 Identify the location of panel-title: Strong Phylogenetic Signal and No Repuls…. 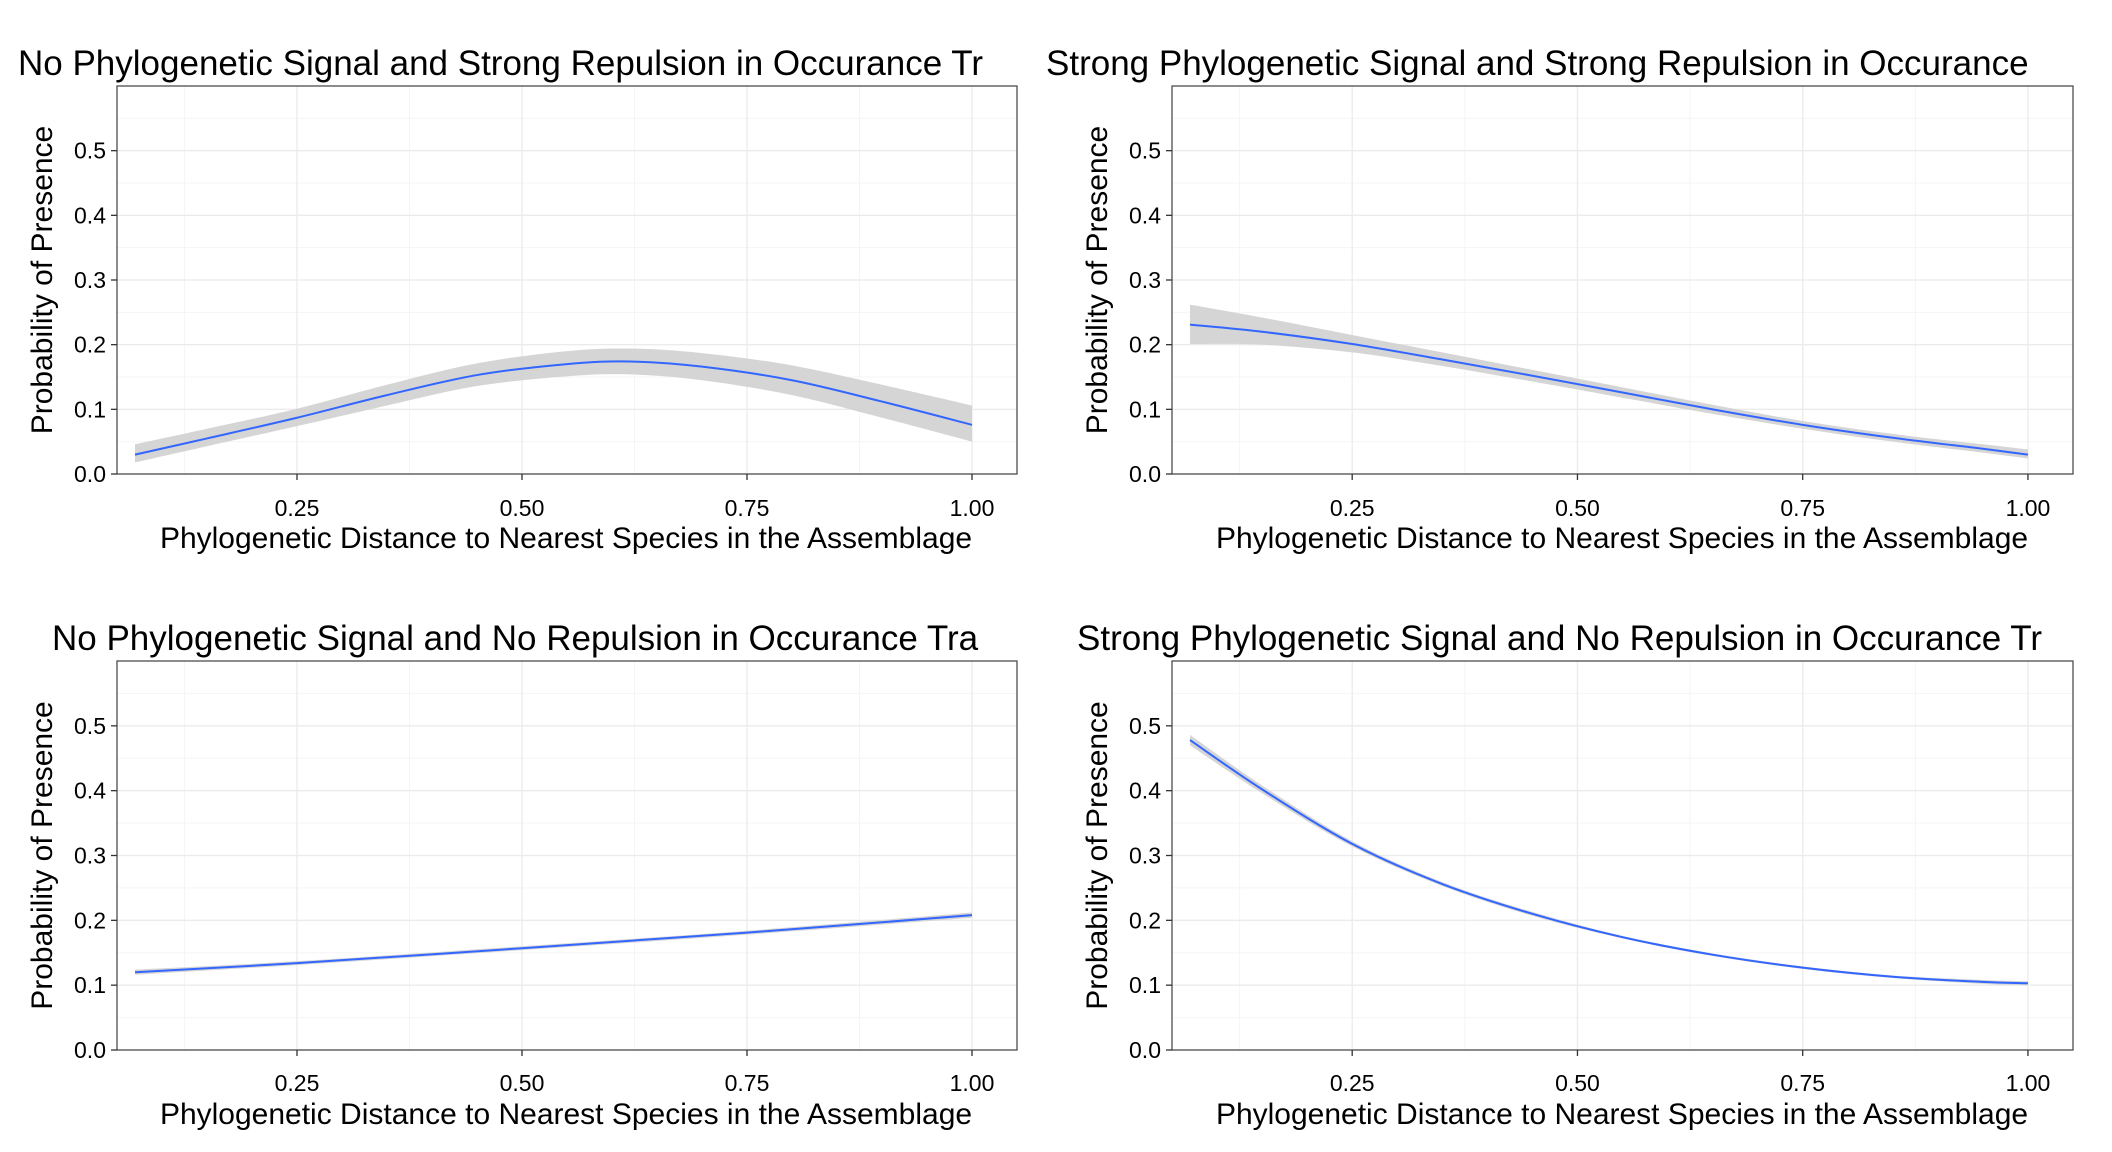
(1559, 638).